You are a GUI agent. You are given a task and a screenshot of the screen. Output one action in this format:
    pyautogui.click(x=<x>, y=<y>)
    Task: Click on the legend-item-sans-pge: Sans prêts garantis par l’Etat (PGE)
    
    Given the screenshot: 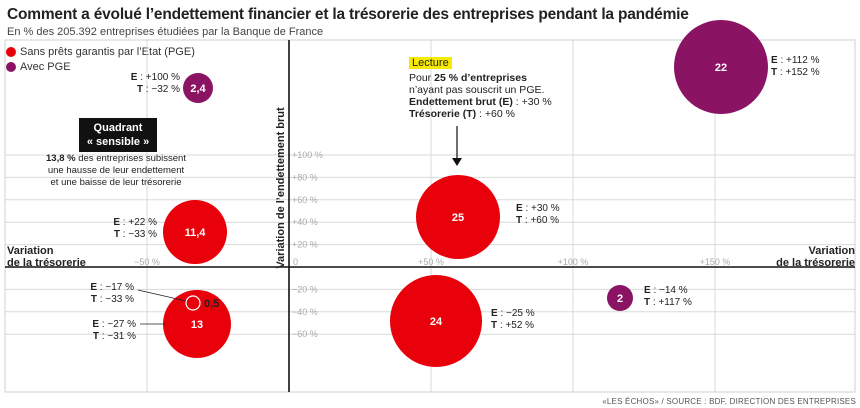 What is the action you would take?
    pyautogui.click(x=100, y=51)
    